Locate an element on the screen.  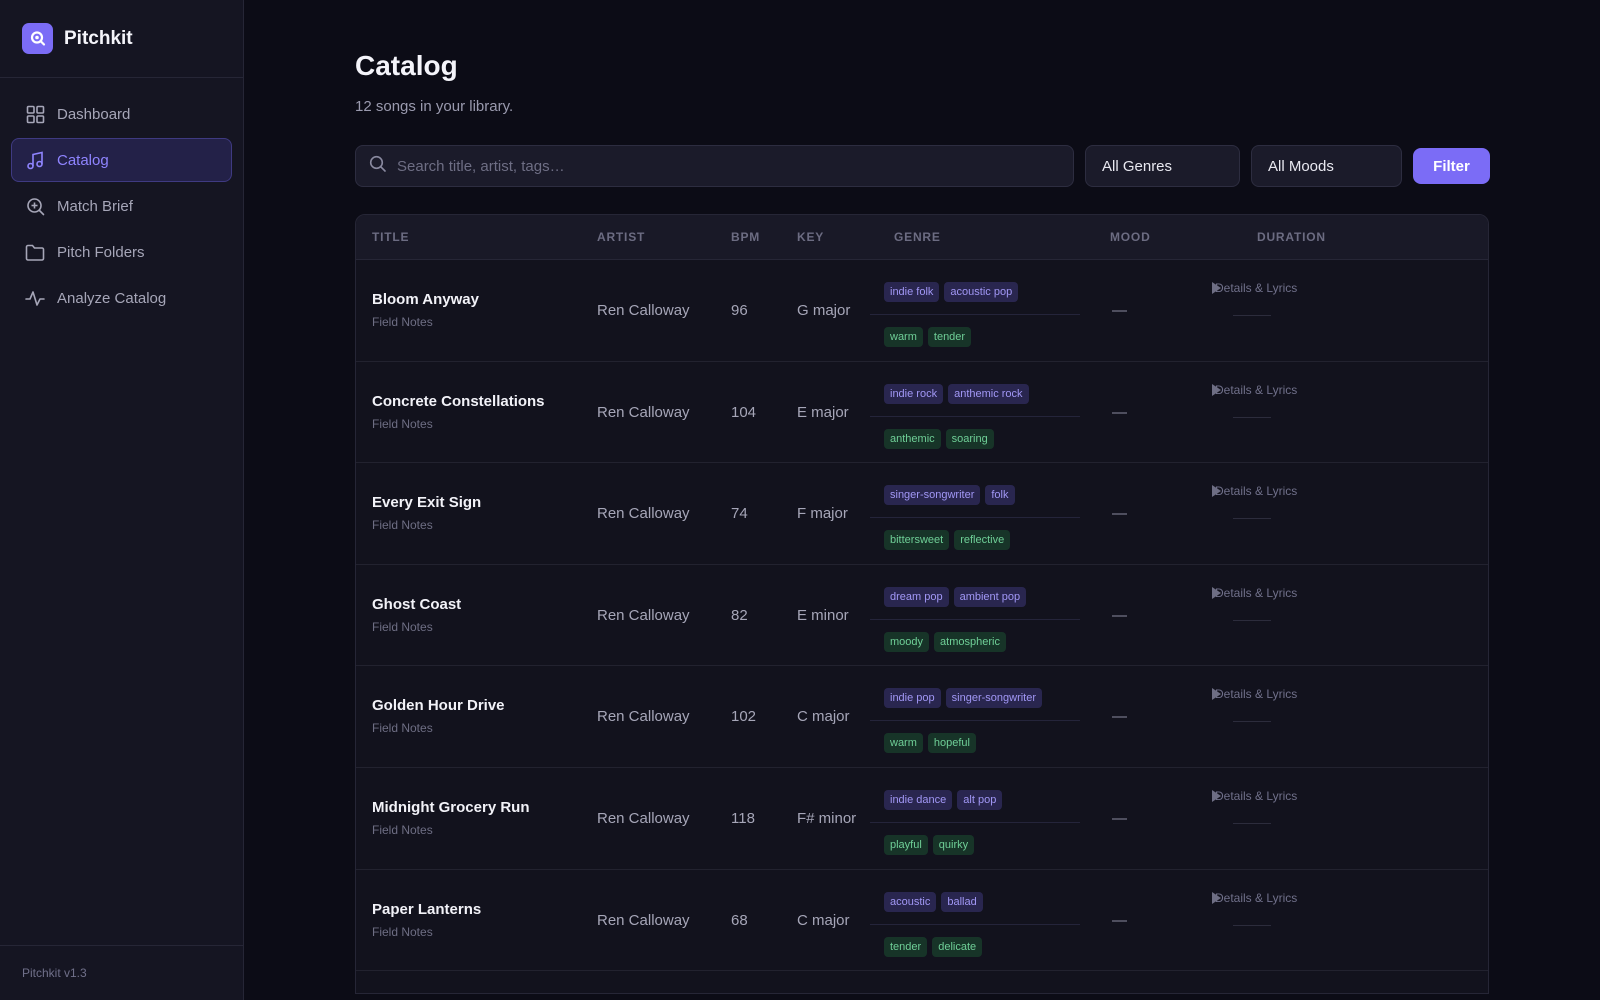
genre-tag: anthemic rock is located at coordinates (988, 393).